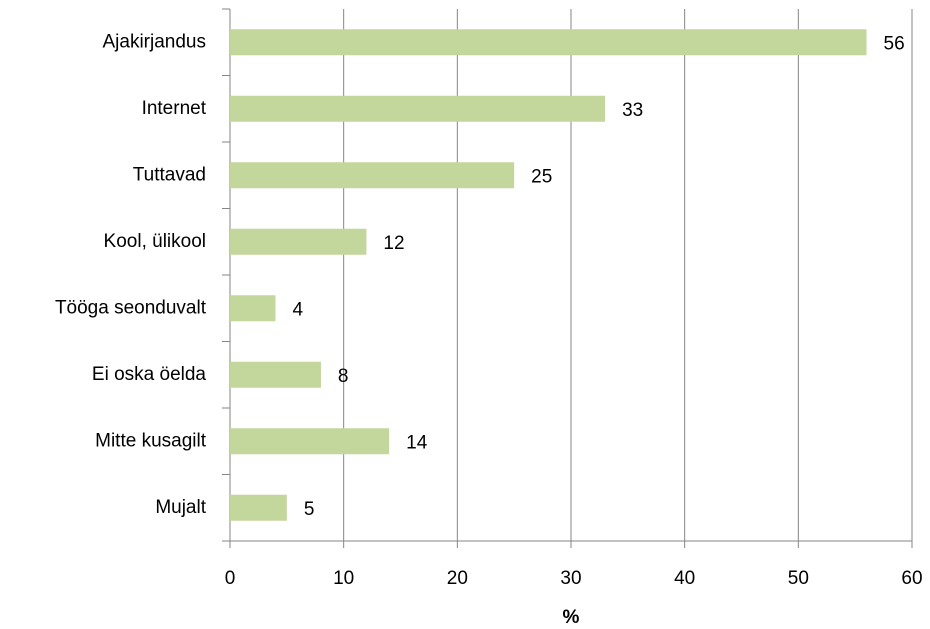 This screenshot has height=629, width=930. I want to click on x-tick-label: 20, so click(457, 578).